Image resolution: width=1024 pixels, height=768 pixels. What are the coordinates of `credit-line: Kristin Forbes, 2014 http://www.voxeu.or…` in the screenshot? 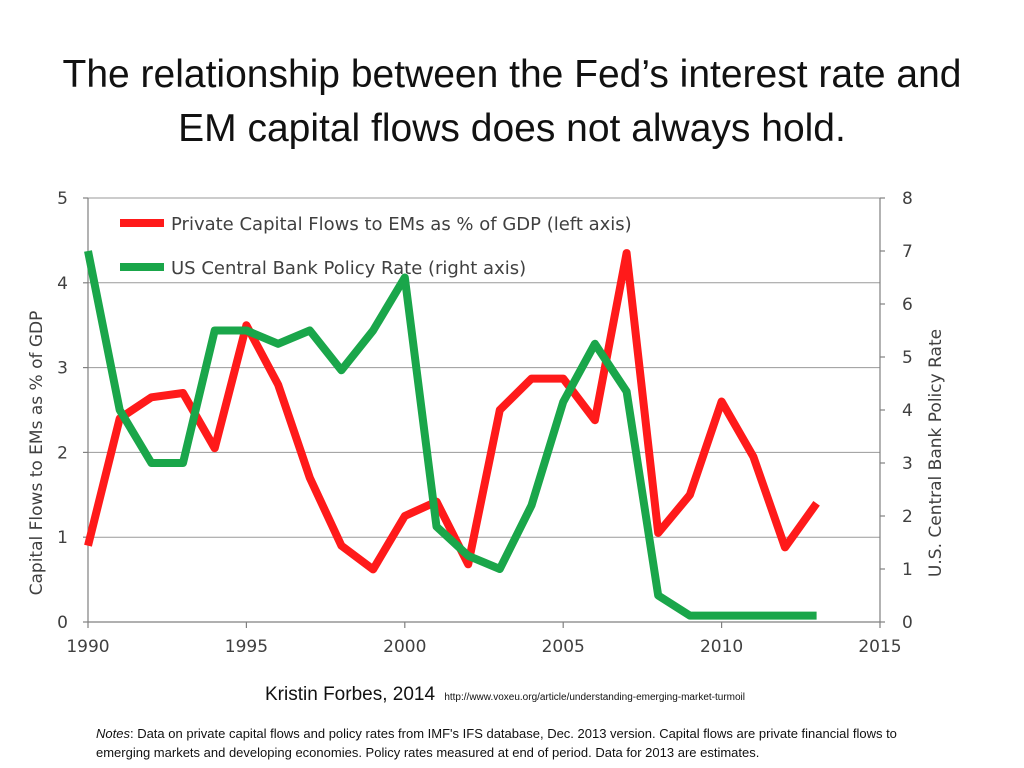 It's located at (505, 695).